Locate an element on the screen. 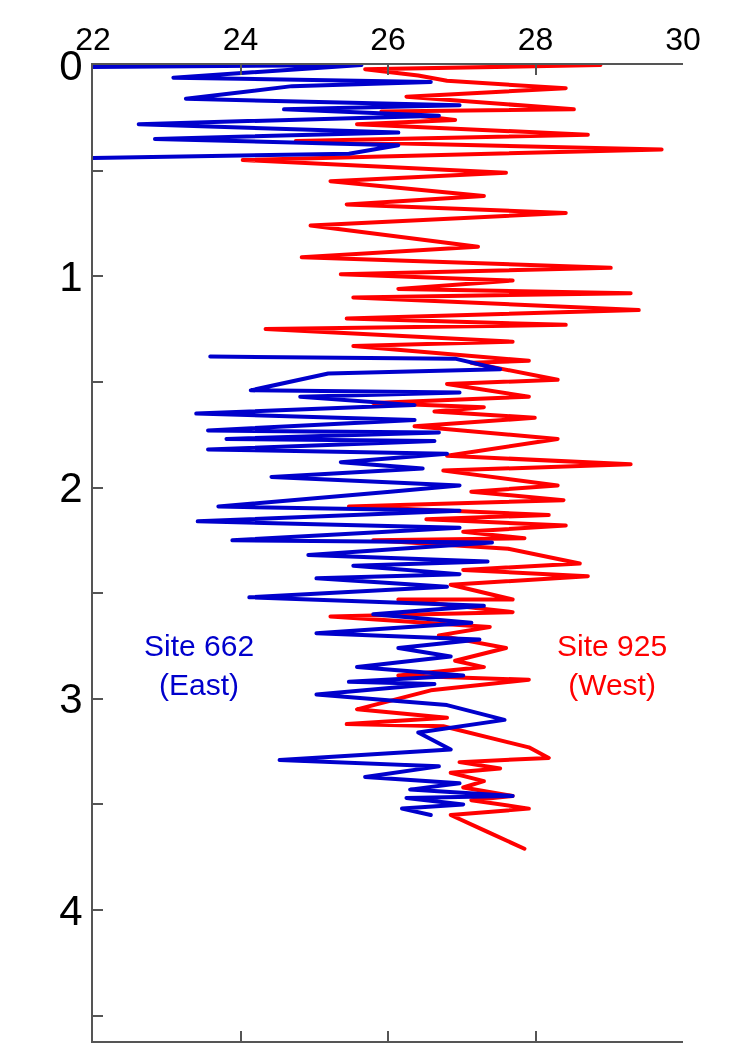 The height and width of the screenshot is (1046, 730). x-tick-label: 26 is located at coordinates (388, 39).